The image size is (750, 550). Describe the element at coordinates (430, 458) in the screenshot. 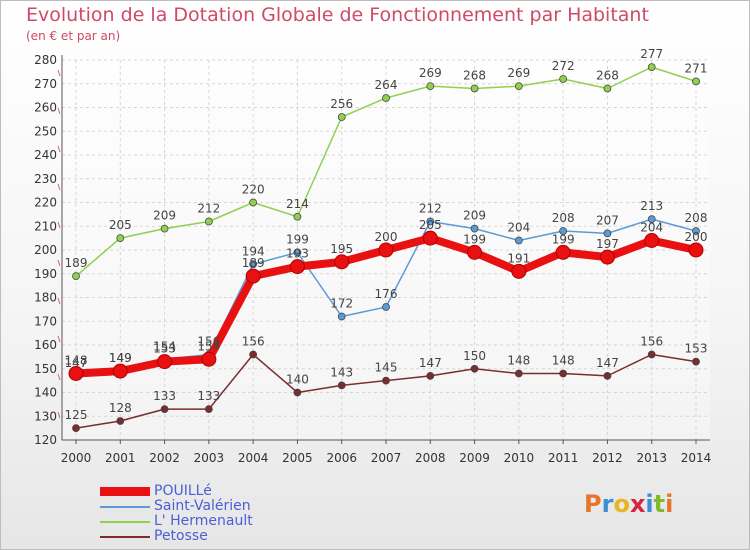

I see `x-tick-label: 2008` at that location.